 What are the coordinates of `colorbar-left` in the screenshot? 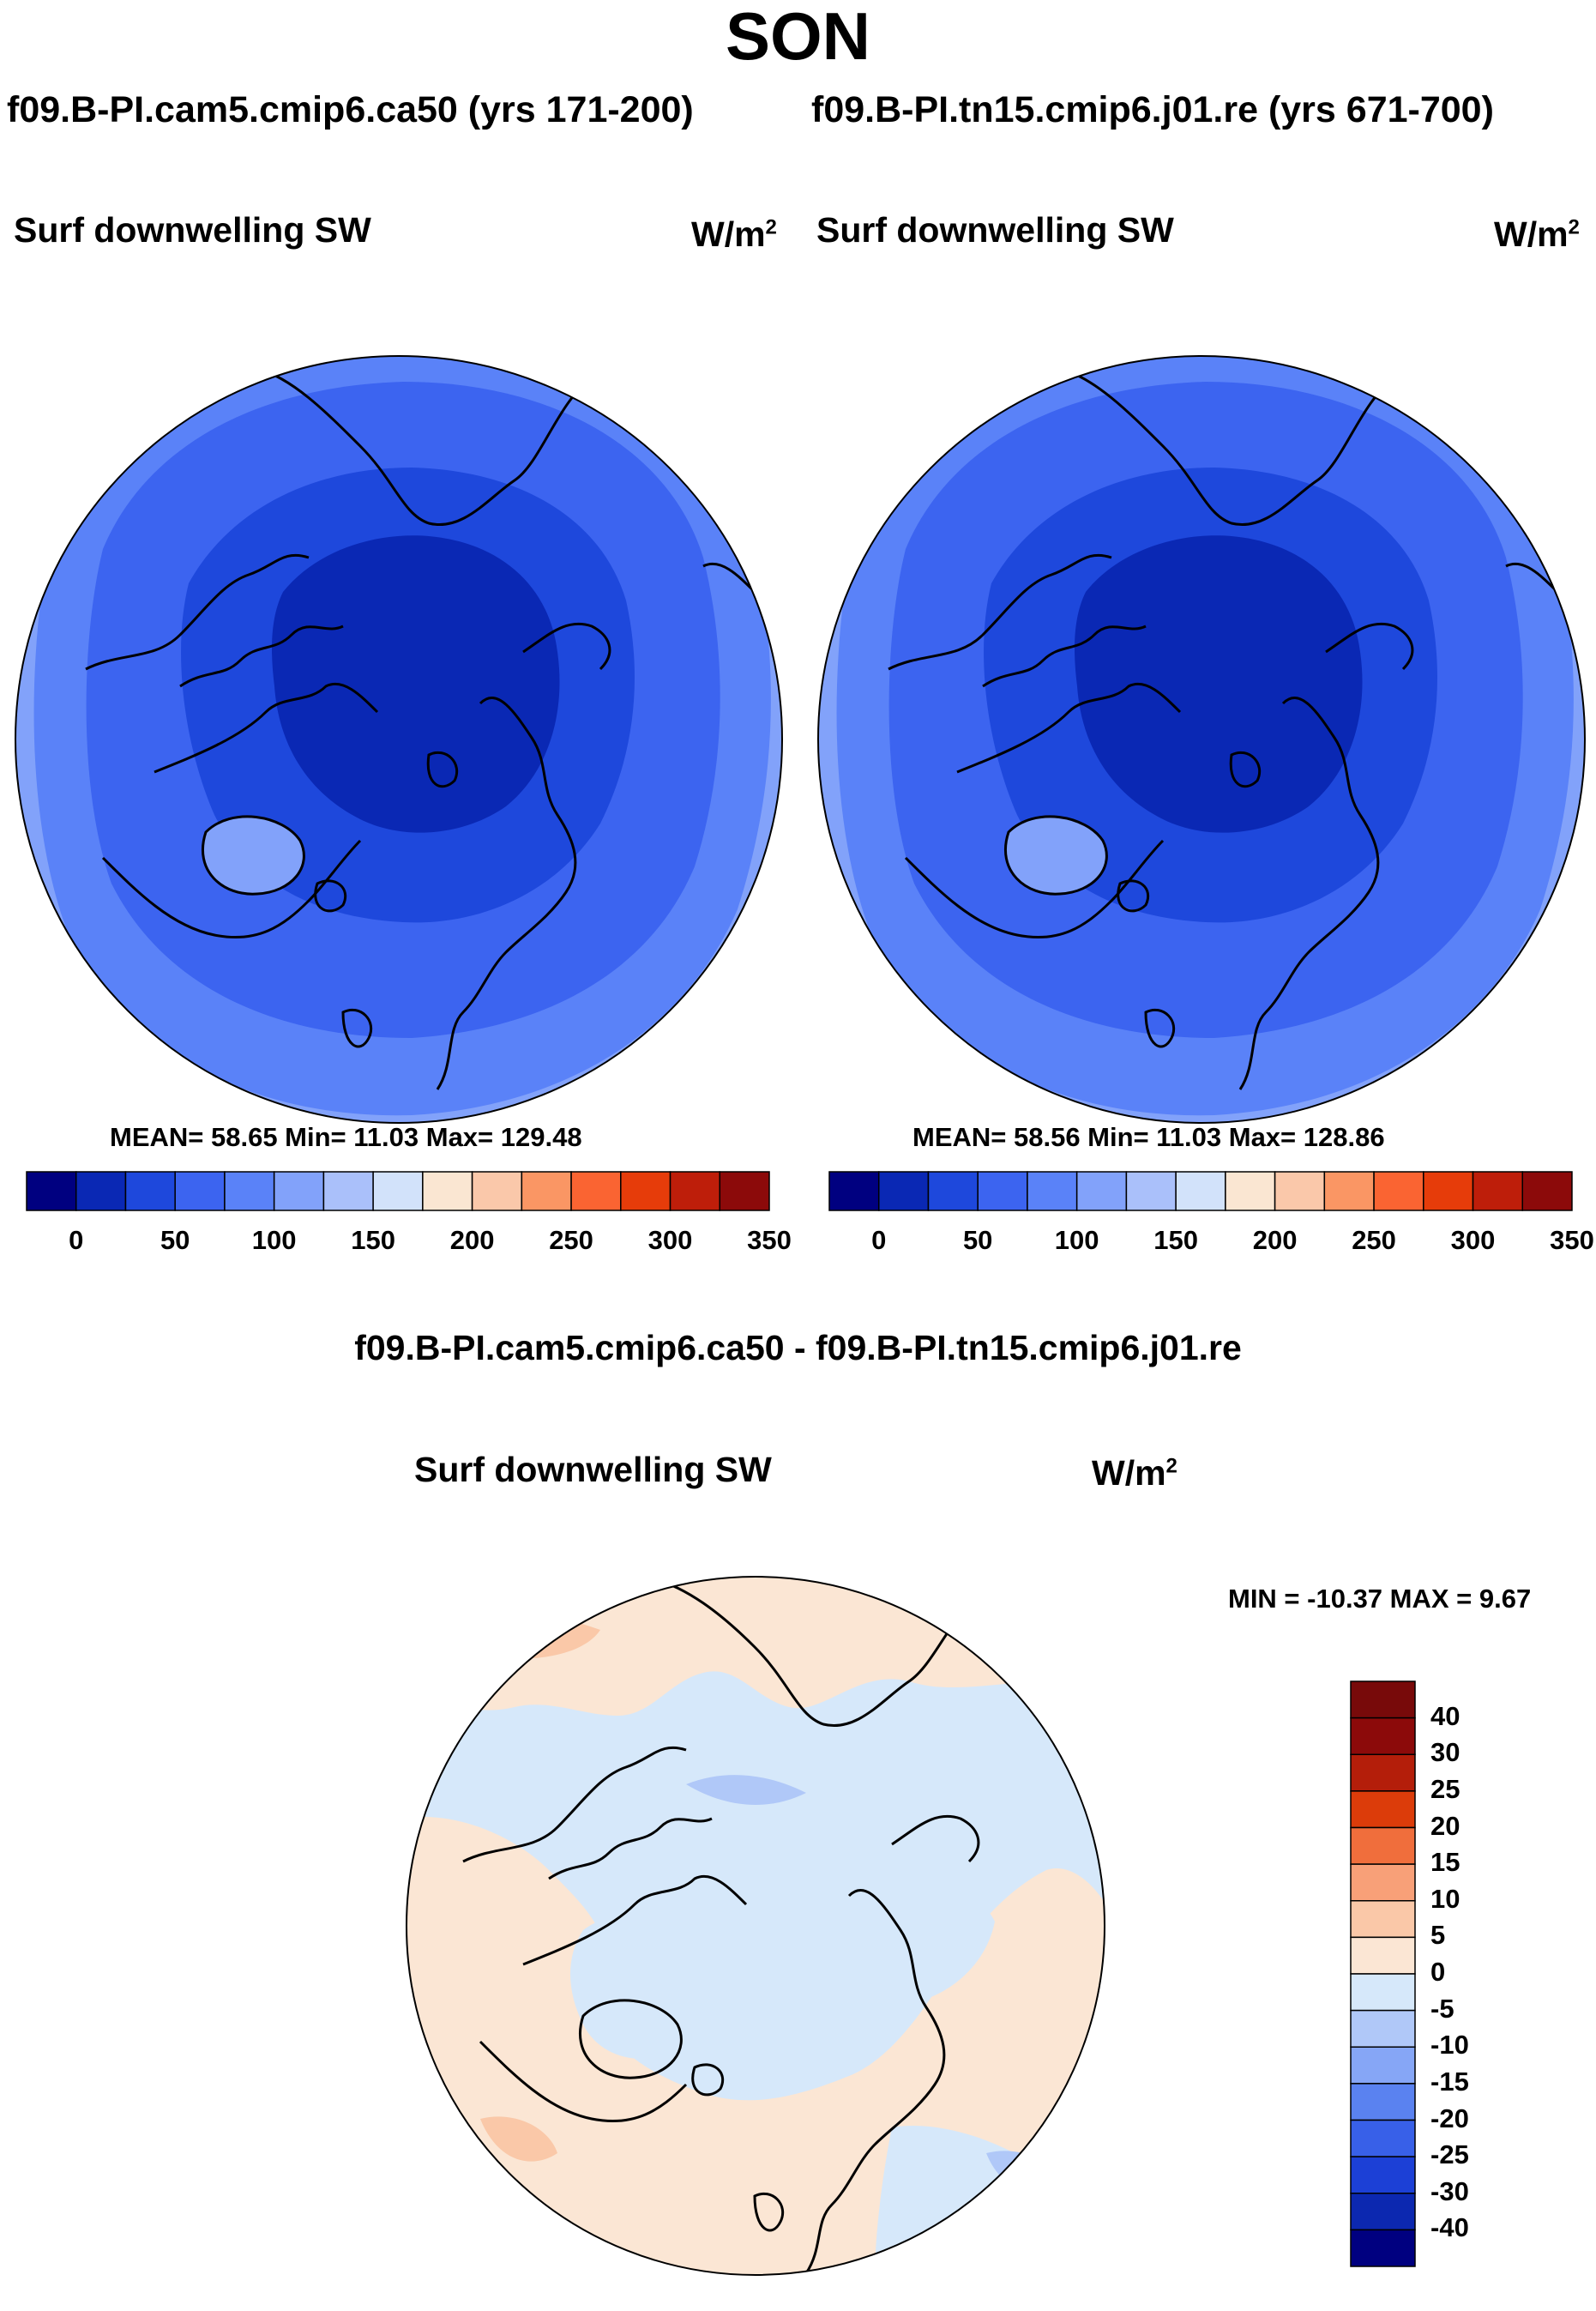 It's located at (398, 1191).